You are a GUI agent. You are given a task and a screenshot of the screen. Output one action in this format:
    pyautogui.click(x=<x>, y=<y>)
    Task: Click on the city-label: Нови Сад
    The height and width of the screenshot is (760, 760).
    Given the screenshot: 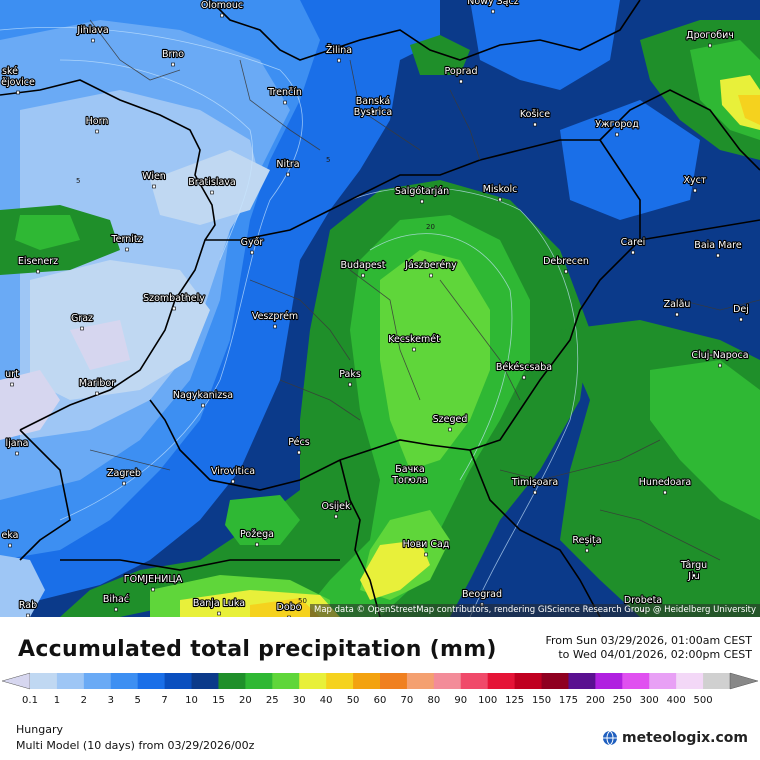 What is the action you would take?
    pyautogui.click(x=426, y=544)
    